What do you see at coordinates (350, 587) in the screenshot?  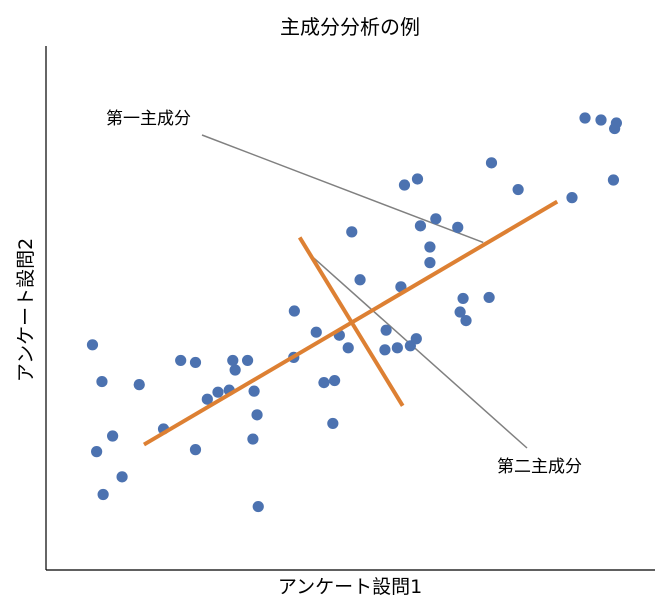 I see `x-axis-label: アンケート設問1` at bounding box center [350, 587].